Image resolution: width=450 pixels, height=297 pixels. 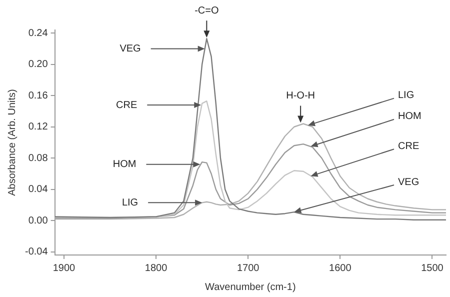 I want to click on y-tick-label: 0.08, so click(x=38, y=158).